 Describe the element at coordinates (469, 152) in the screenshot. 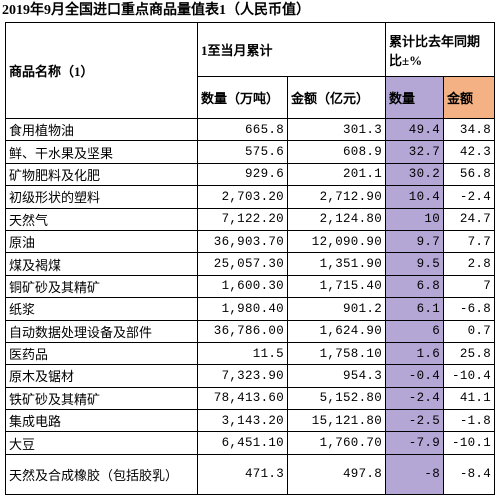

I see `table-cell: 42.3` at that location.